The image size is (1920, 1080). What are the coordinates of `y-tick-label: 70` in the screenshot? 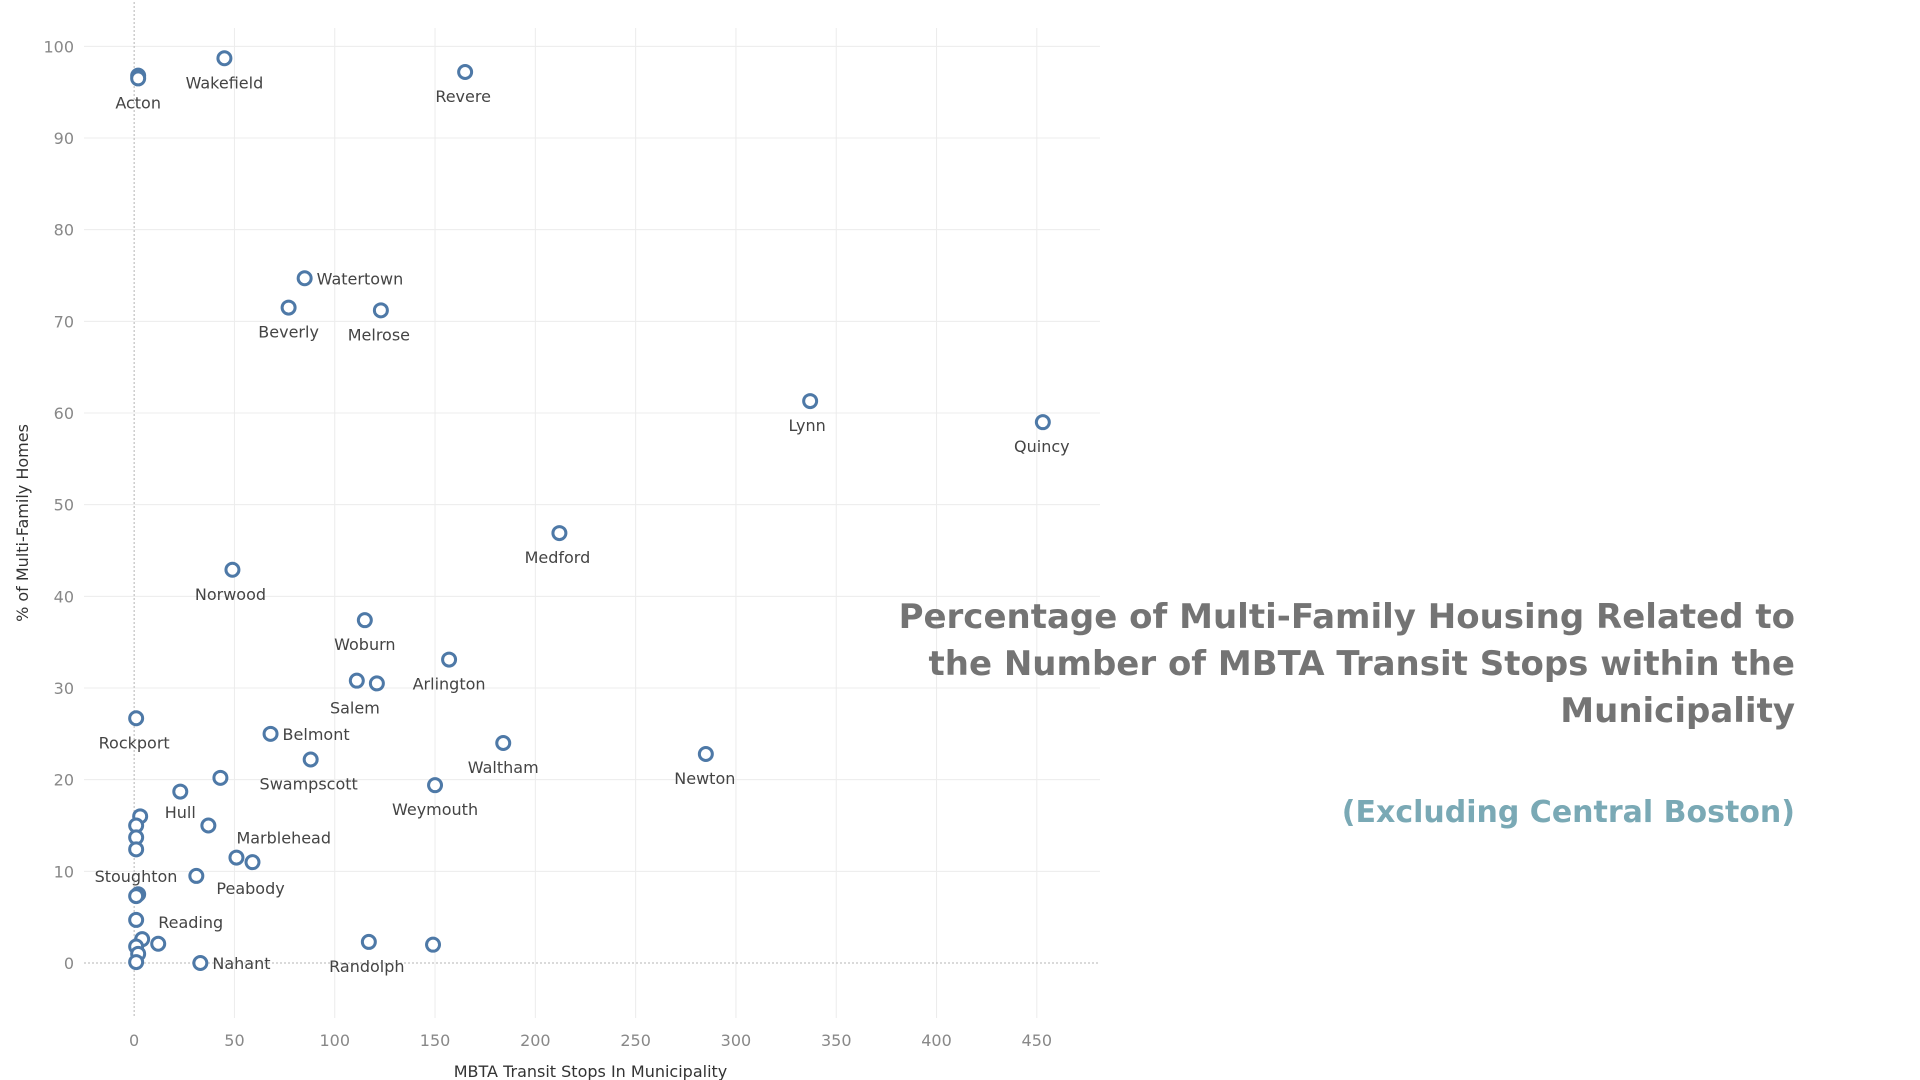 It's located at (64, 321).